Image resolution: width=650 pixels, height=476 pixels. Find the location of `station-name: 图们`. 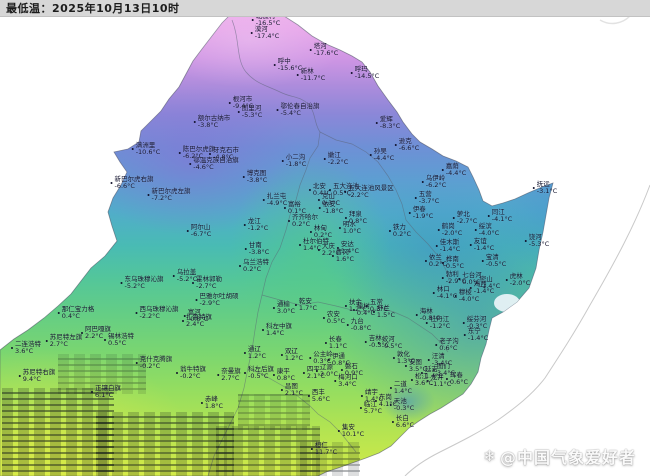

station-name: 图们 is located at coordinates (443, 366).